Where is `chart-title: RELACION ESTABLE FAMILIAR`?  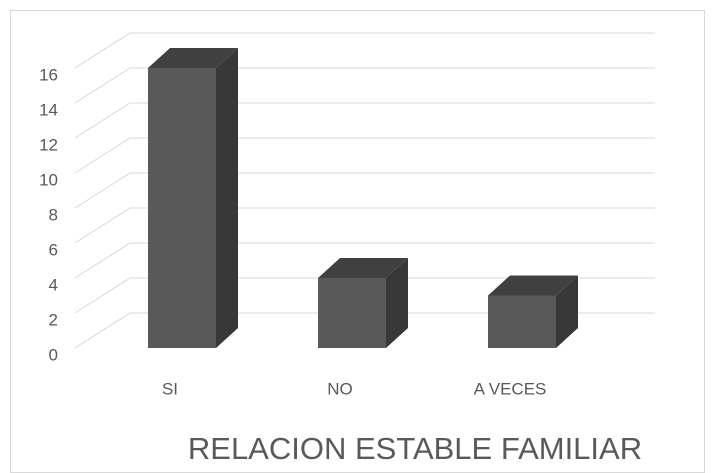 chart-title: RELACION ESTABLE FAMILIAR is located at coordinates (415, 448).